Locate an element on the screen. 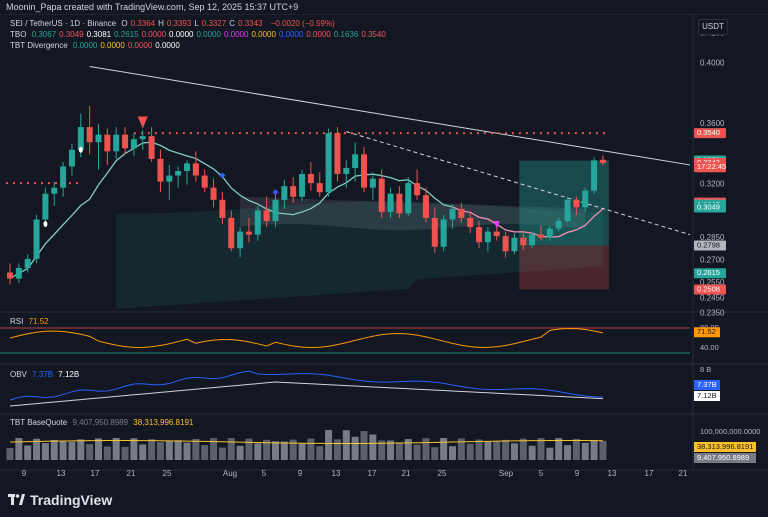 The width and height of the screenshot is (768, 517). currency-button: USDT is located at coordinates (713, 27).